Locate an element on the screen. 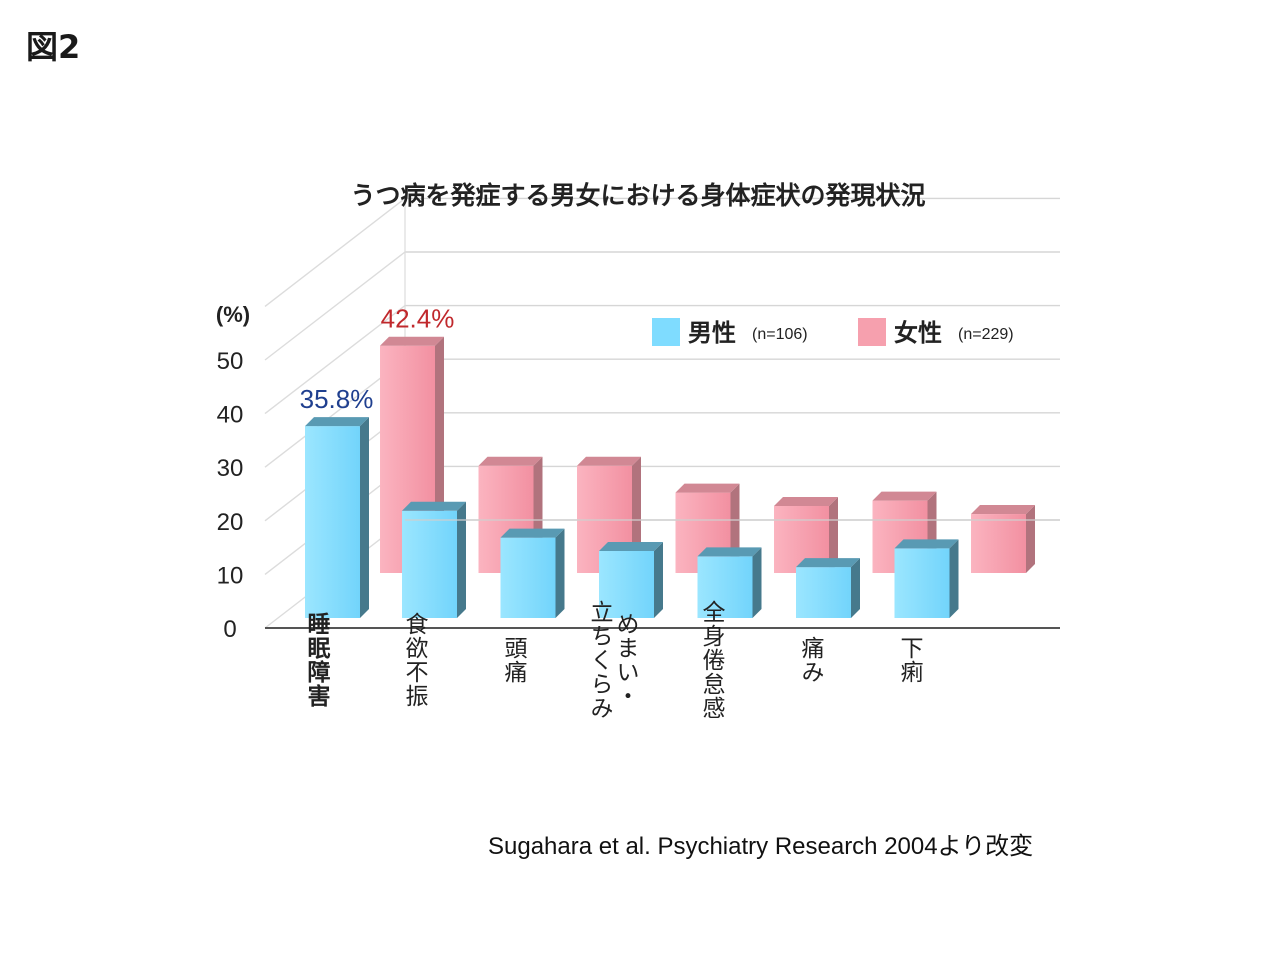  y-tick-label: 50 is located at coordinates (230, 361).